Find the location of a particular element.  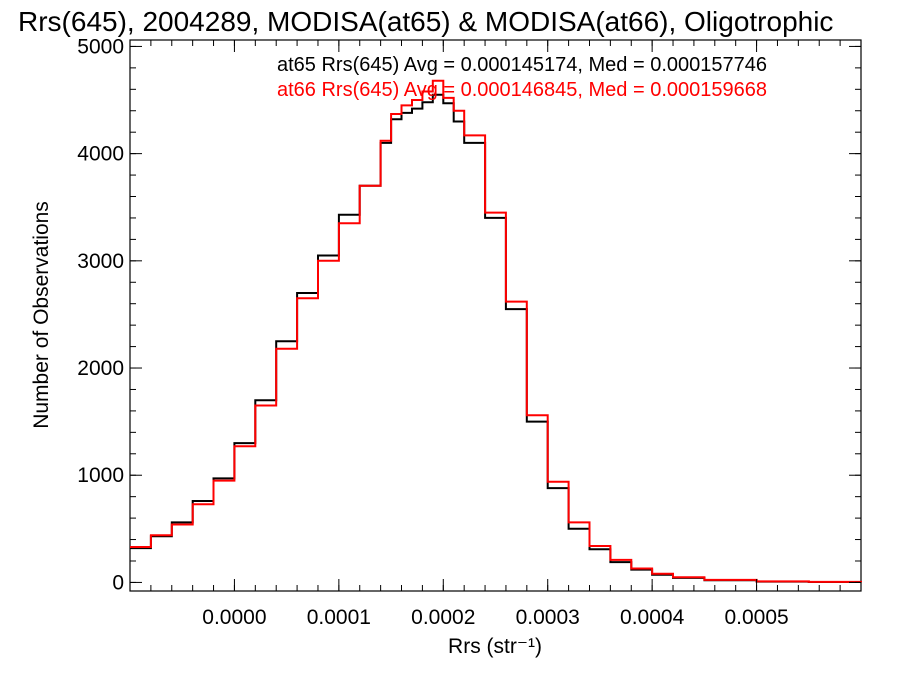

y-axis-label: Number of Observations is located at coordinates (41, 315).